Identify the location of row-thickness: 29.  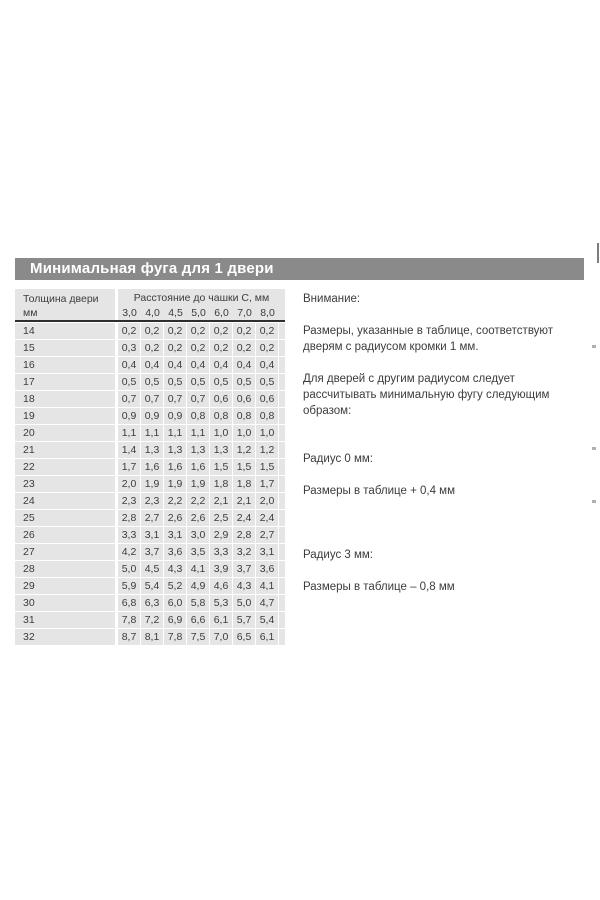
(65, 586).